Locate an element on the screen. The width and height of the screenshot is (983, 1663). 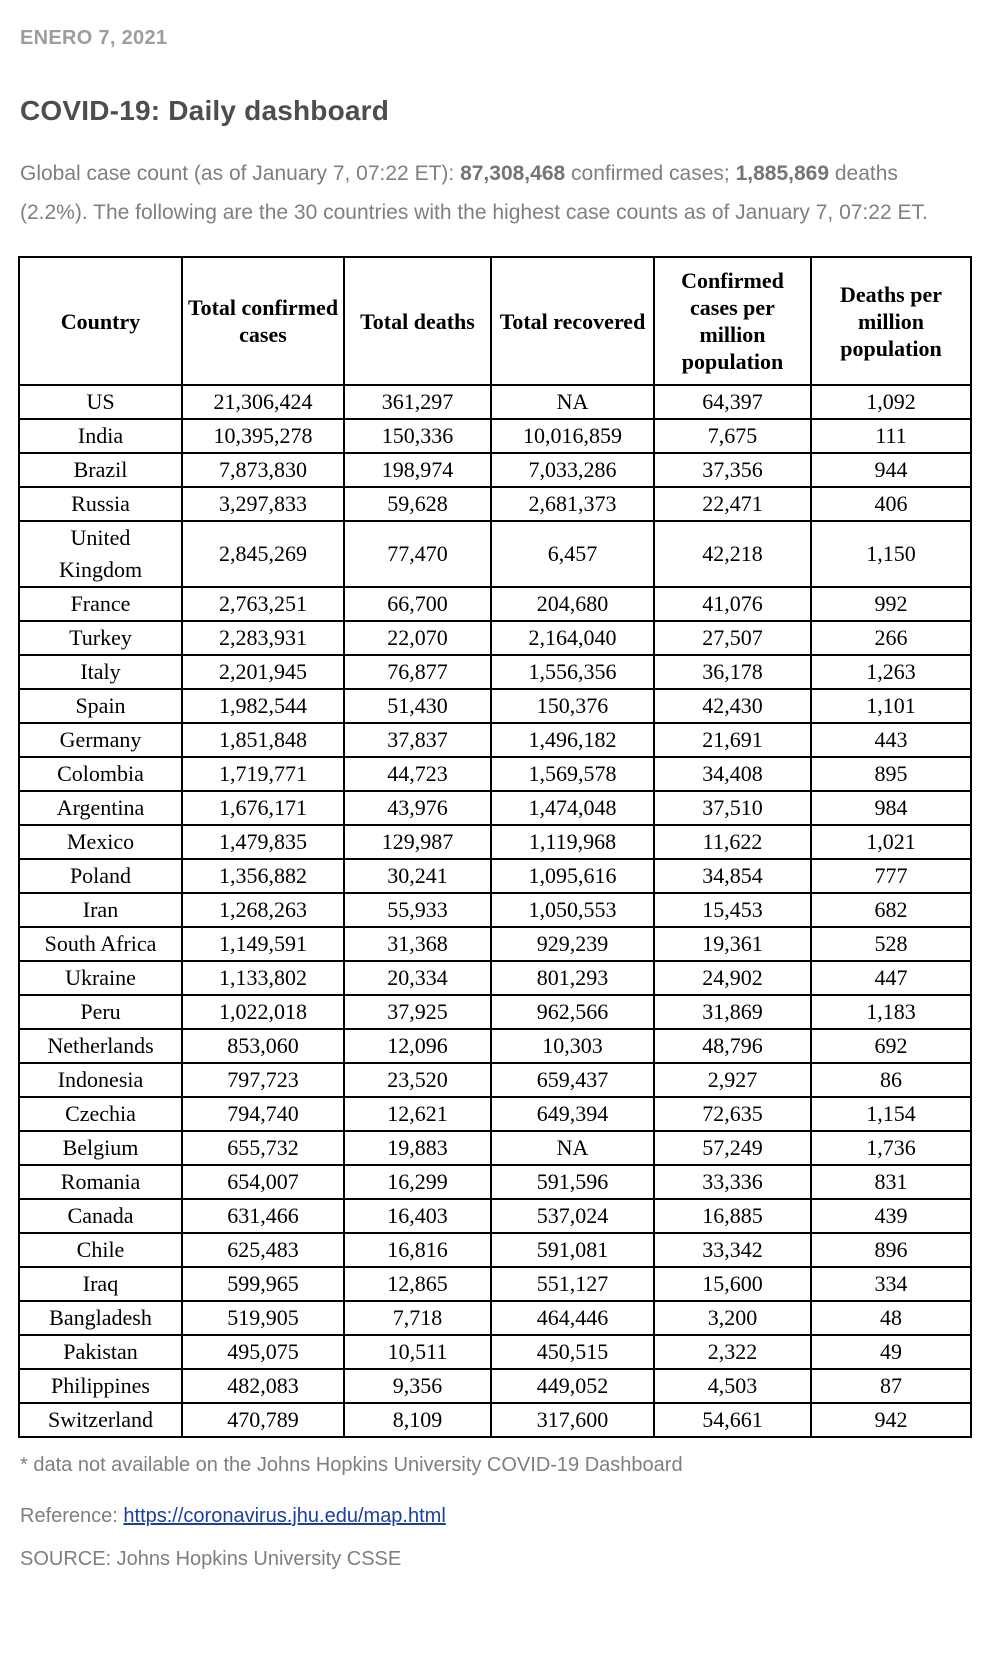
value-cell: 1,496,182 is located at coordinates (572, 740).